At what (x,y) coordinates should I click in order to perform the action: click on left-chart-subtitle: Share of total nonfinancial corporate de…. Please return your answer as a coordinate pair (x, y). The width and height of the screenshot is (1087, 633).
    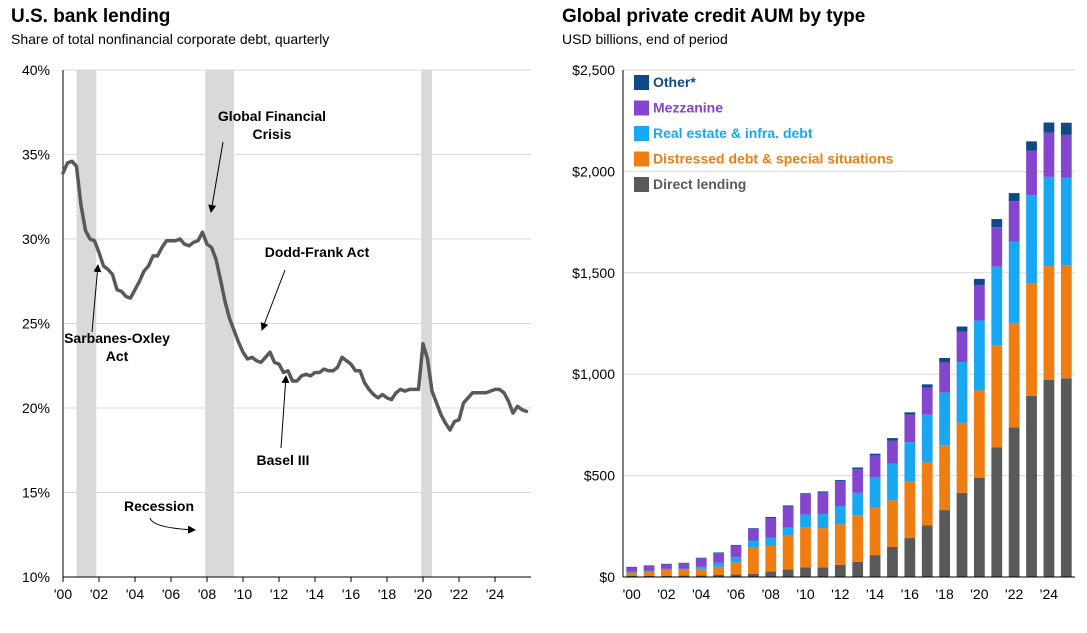
    Looking at the image, I should click on (170, 39).